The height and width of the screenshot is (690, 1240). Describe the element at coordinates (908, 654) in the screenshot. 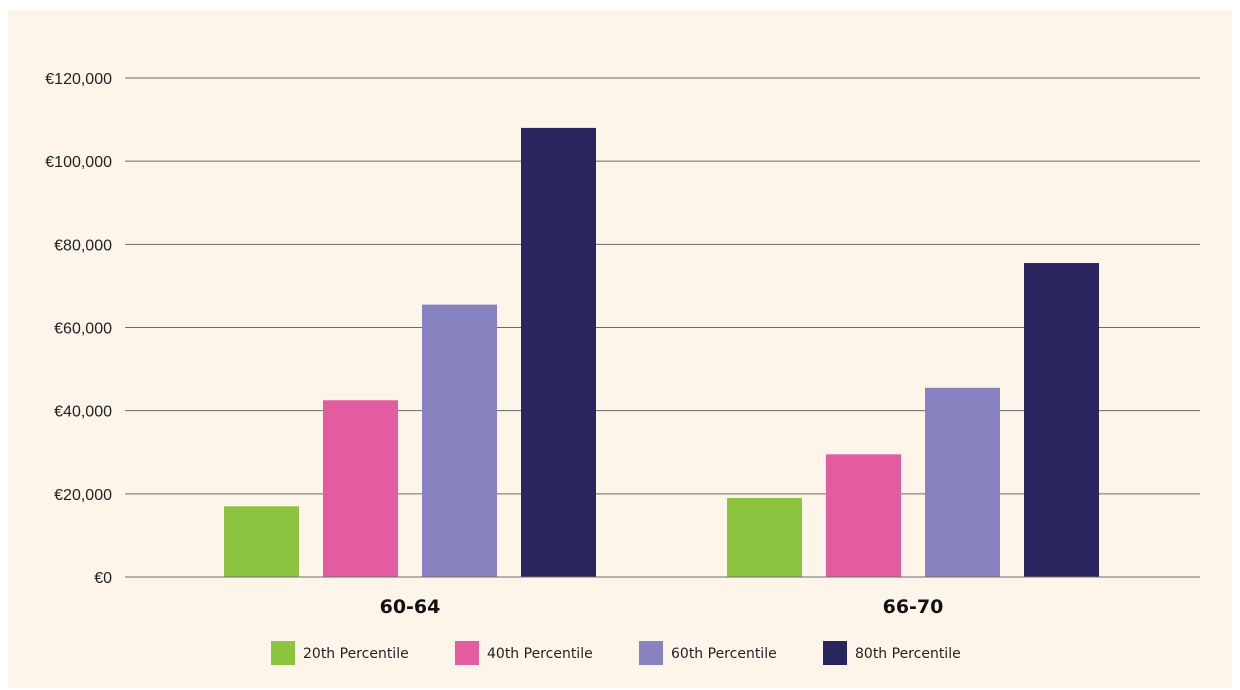

I see `legend-label: 80th Percentile` at that location.